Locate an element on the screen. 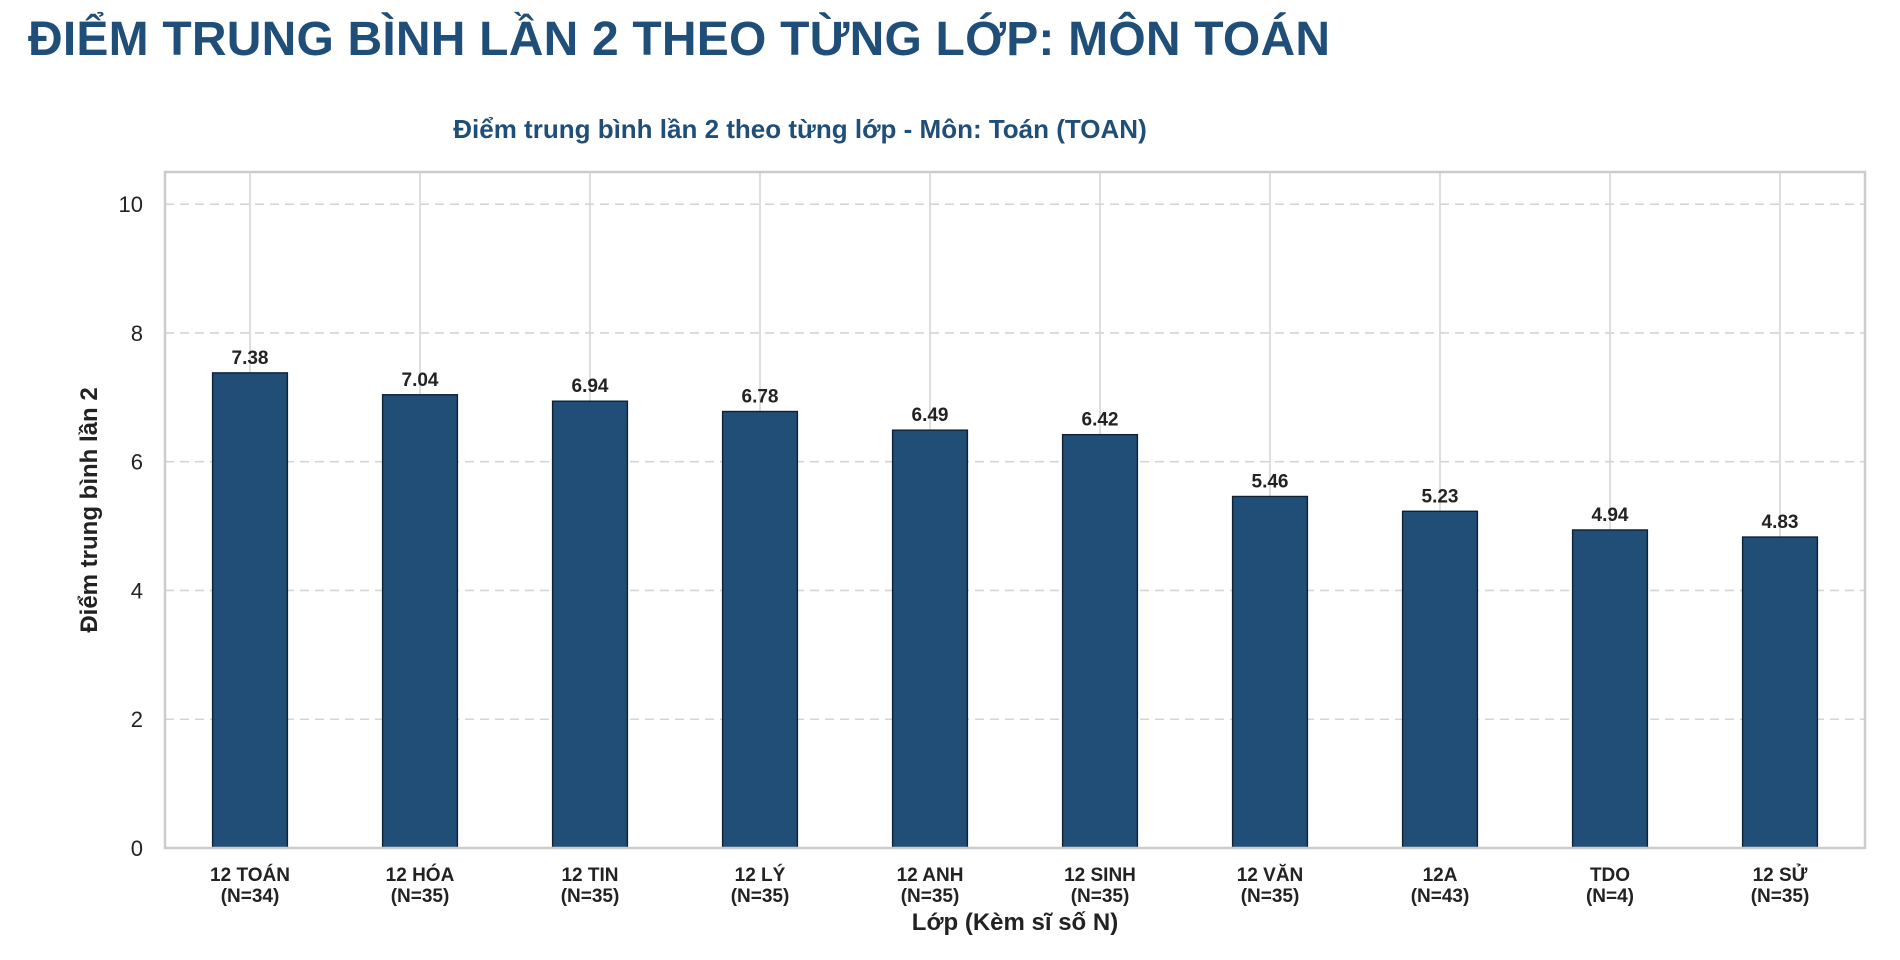 This screenshot has height=960, width=1900. bar-value-label: 4.83 is located at coordinates (1780, 522).